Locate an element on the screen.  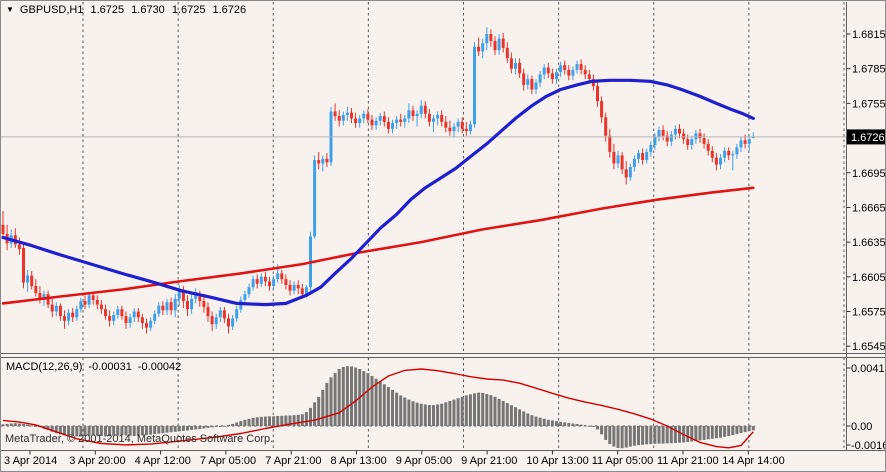
time-tick-label: 7 Apr 05:00 is located at coordinates (228, 461).